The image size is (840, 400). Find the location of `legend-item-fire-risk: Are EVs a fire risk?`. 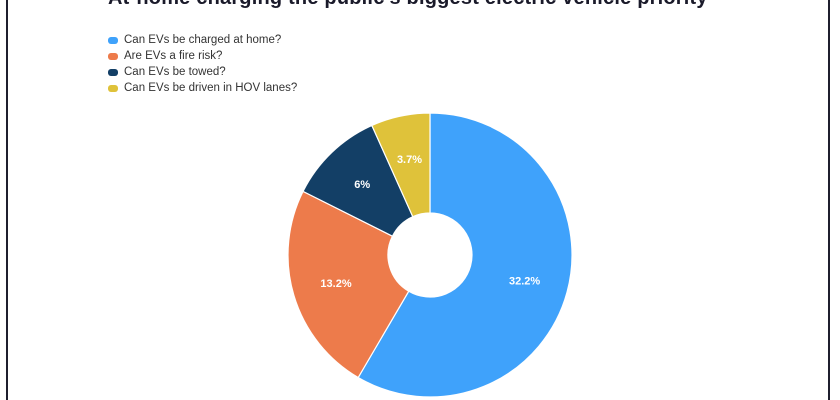

legend-item-fire-risk: Are EVs a fire risk? is located at coordinates (202, 56).